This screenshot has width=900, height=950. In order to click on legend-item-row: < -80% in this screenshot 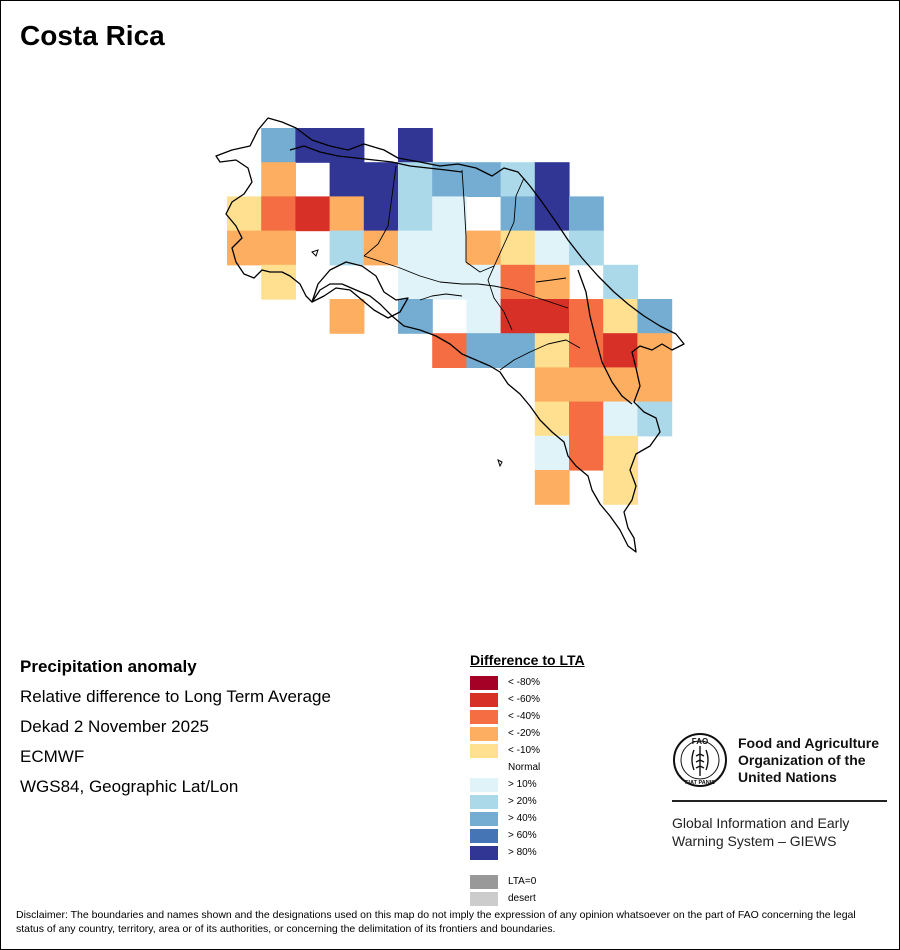, I will do `click(527, 682)`.